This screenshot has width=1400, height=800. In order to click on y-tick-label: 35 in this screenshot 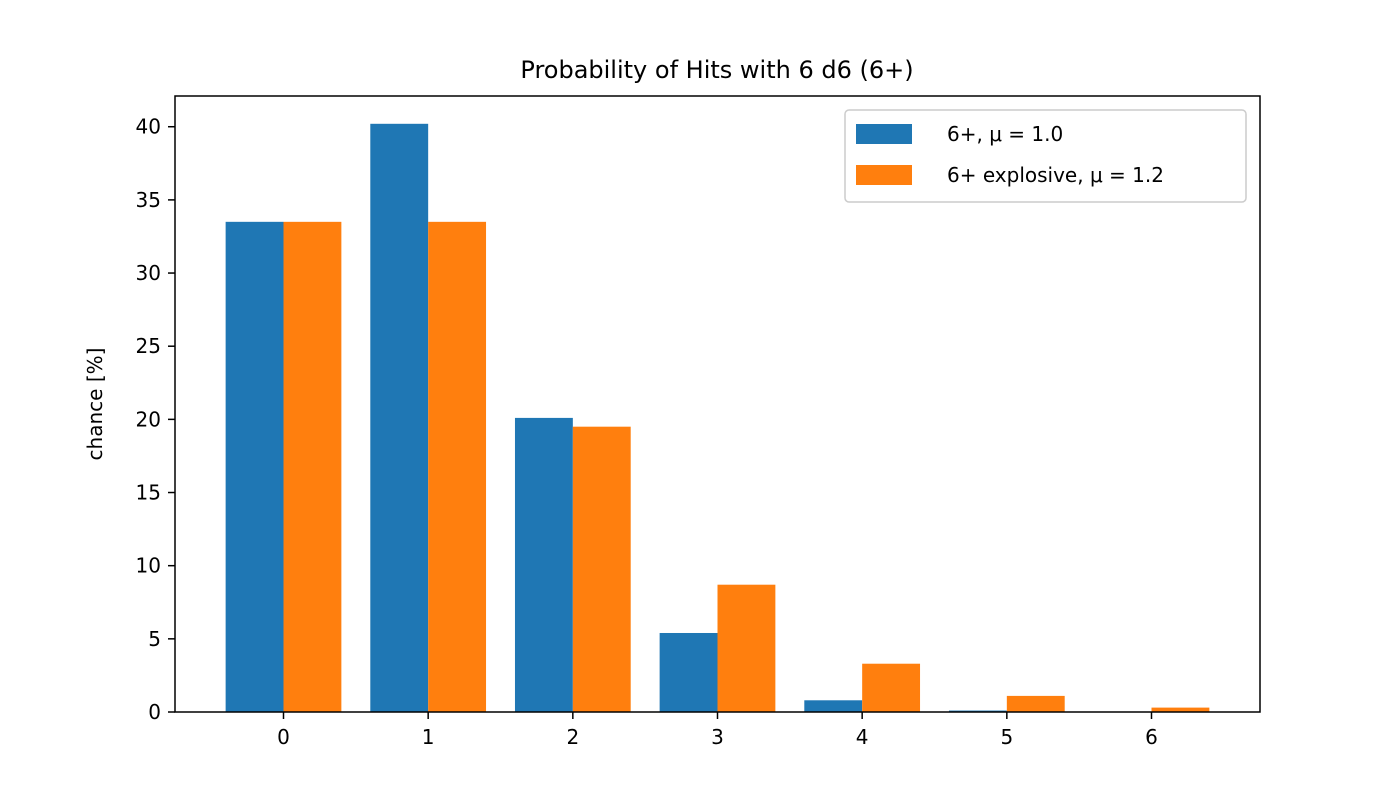, I will do `click(148, 200)`.